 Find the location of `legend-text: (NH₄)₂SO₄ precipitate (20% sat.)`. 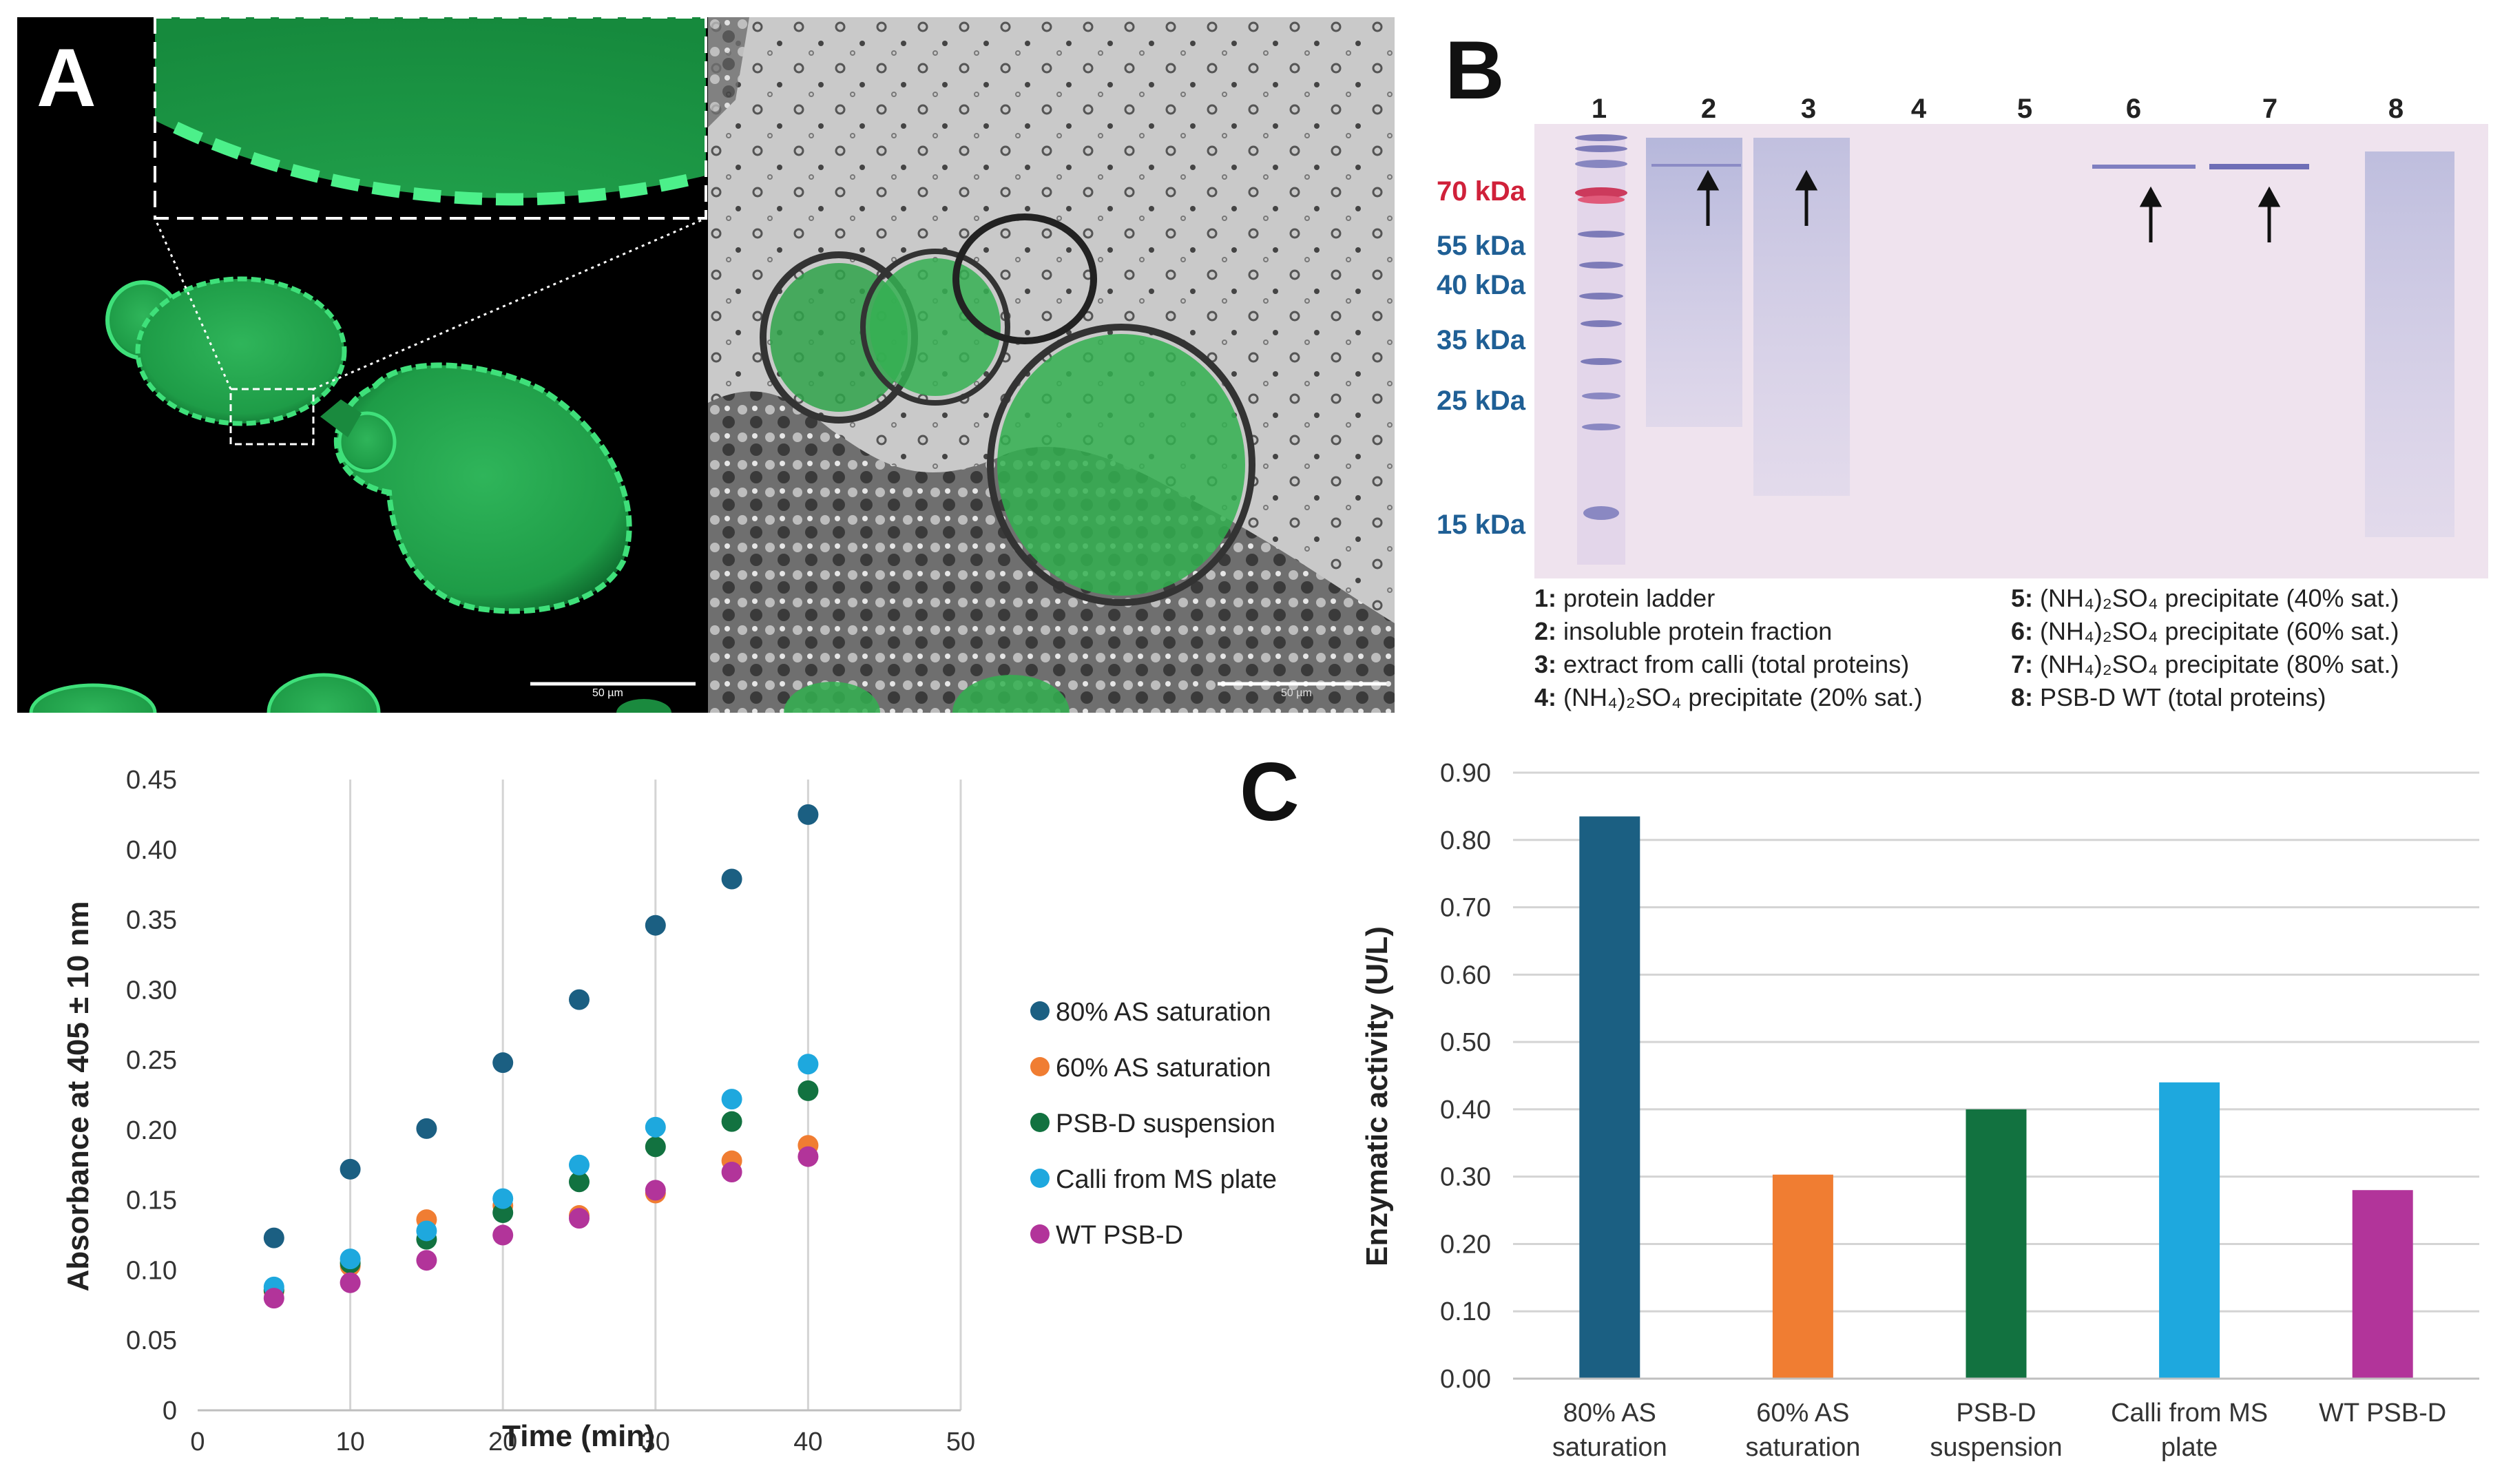

legend-text: (NH₄)₂SO₄ precipitate (20% sat.) is located at coordinates (1743, 697).